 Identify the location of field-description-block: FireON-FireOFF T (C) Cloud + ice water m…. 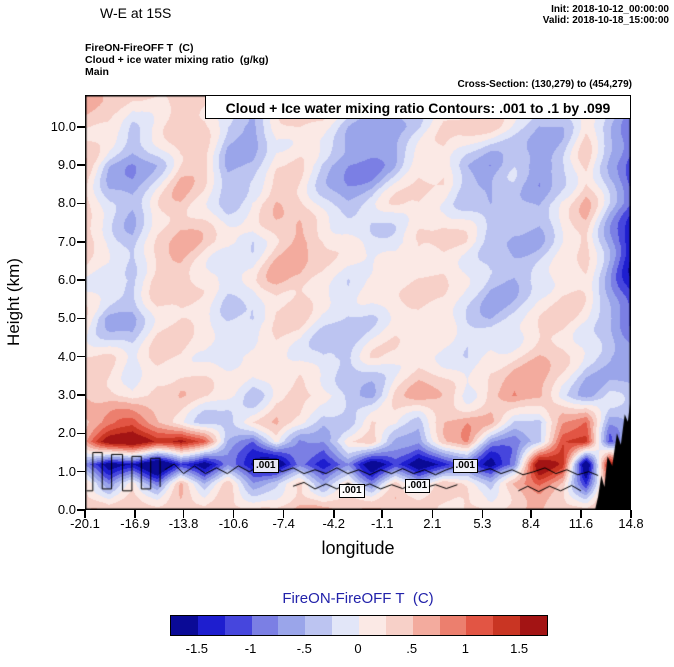
(177, 60).